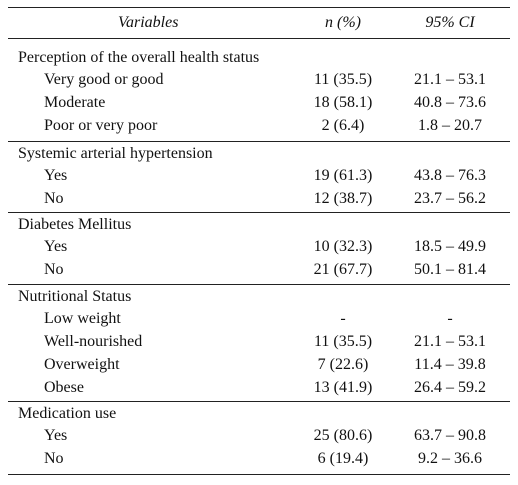  I want to click on row-label: Very good or good, so click(104, 79).